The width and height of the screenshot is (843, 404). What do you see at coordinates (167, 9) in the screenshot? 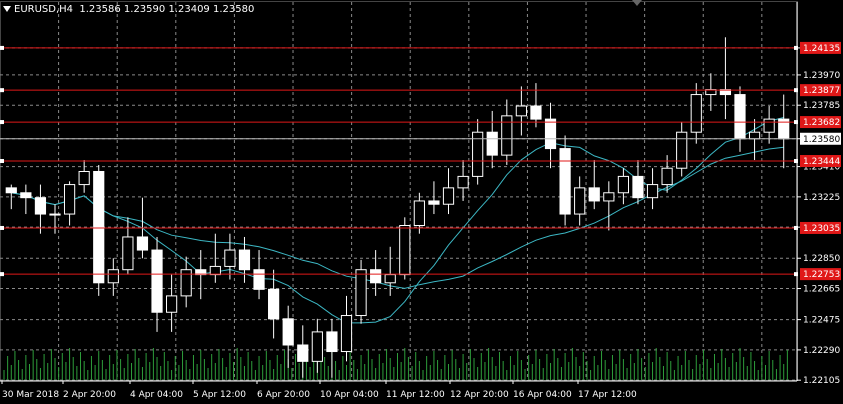
I see `ohlc-quote: 1.23586 1.23590 1.23409 1.23580` at bounding box center [167, 9].